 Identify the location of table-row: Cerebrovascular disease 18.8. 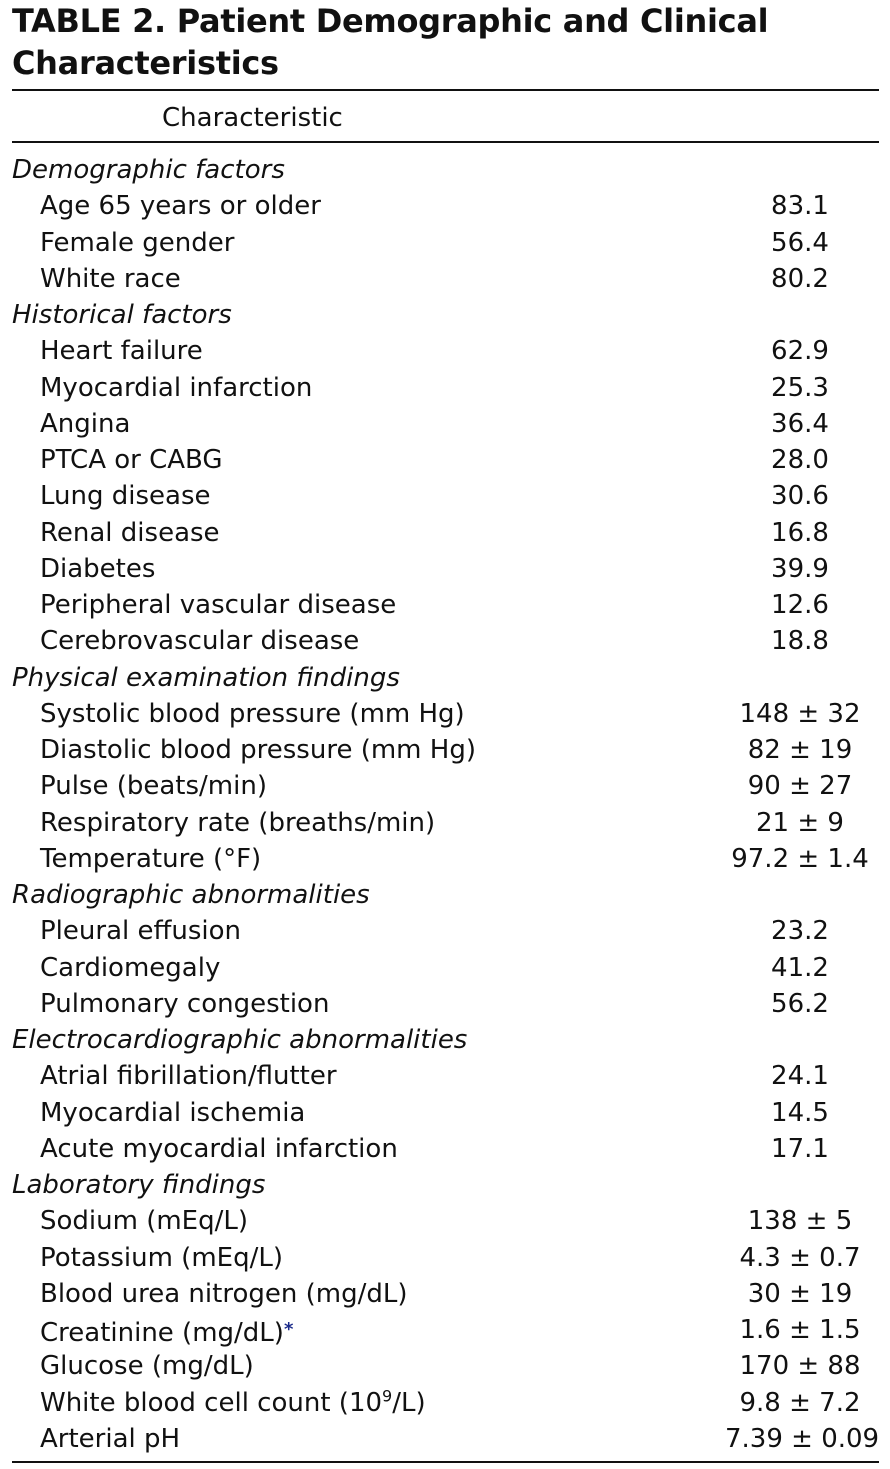
(445, 641).